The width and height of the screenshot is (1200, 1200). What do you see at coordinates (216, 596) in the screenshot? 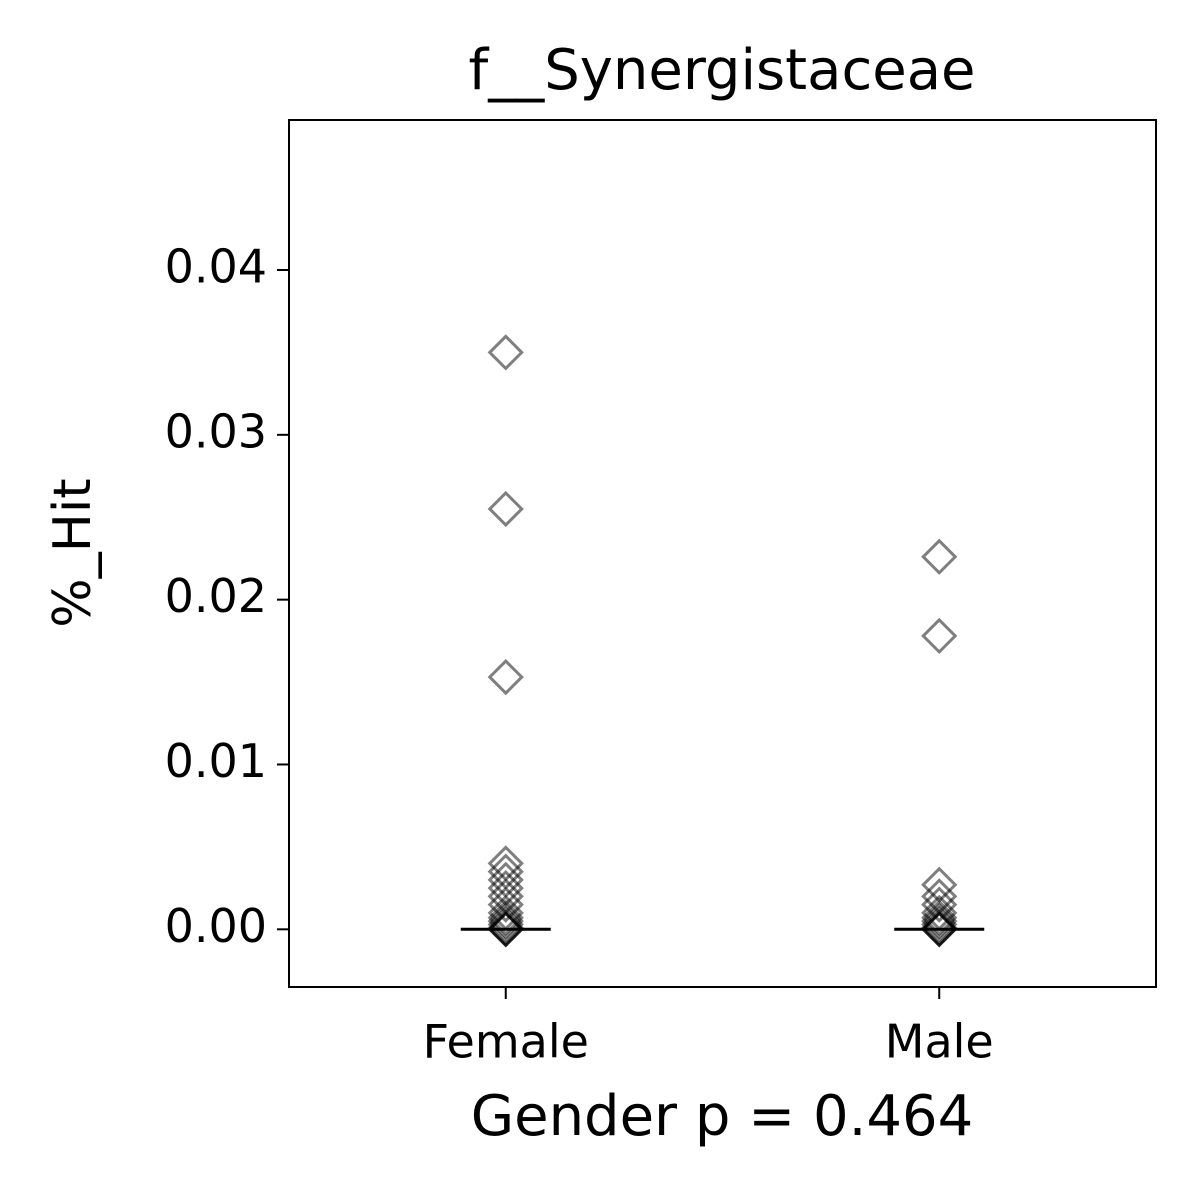
I see `y-tick-label: 0.02` at bounding box center [216, 596].